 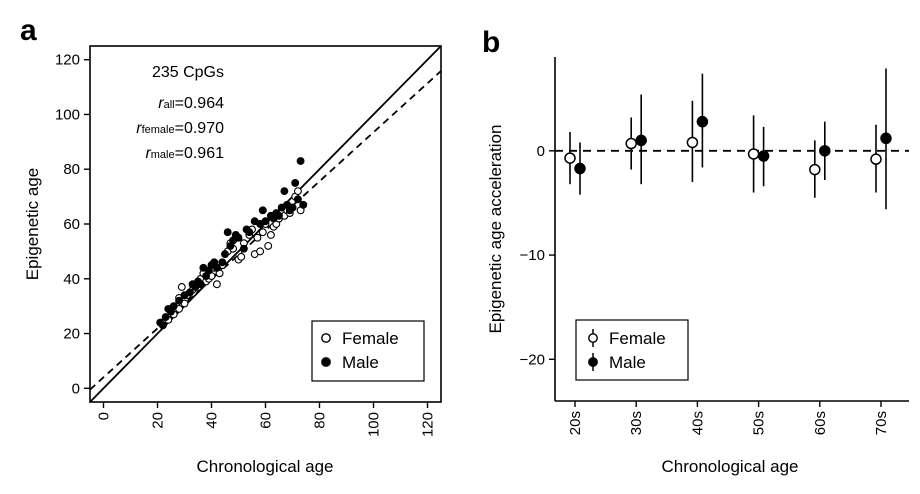 What do you see at coordinates (729, 466) in the screenshot?
I see `panel-b-x-axis-title: Chronological age` at bounding box center [729, 466].